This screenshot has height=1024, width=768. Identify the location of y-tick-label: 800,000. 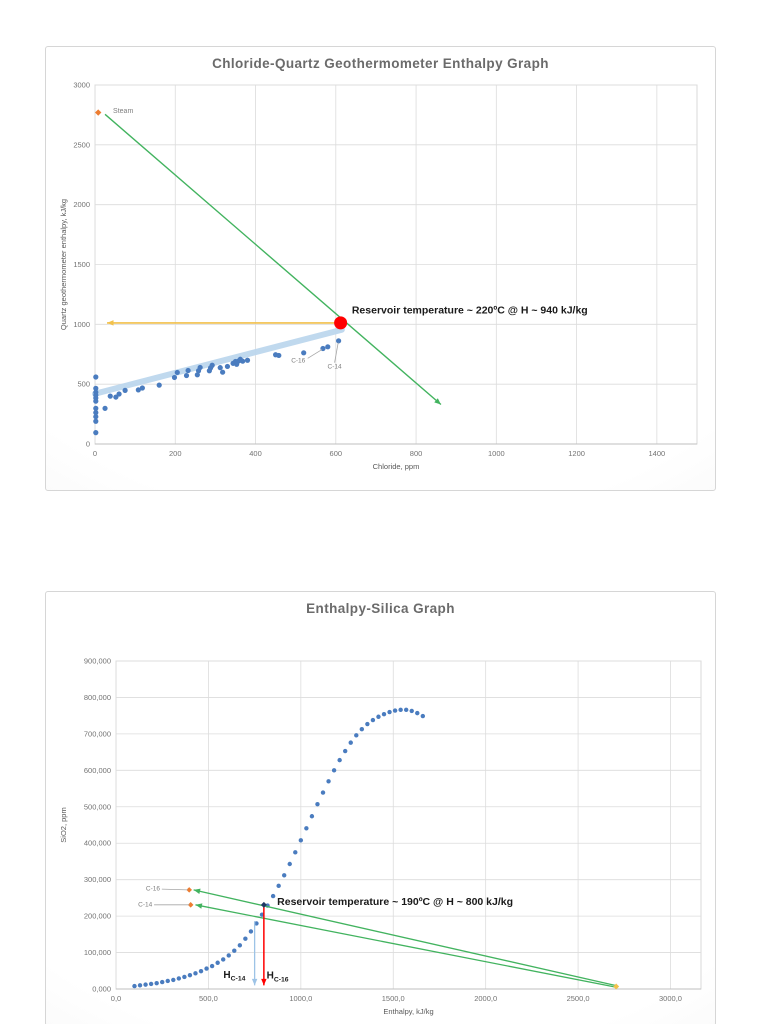
(97, 697).